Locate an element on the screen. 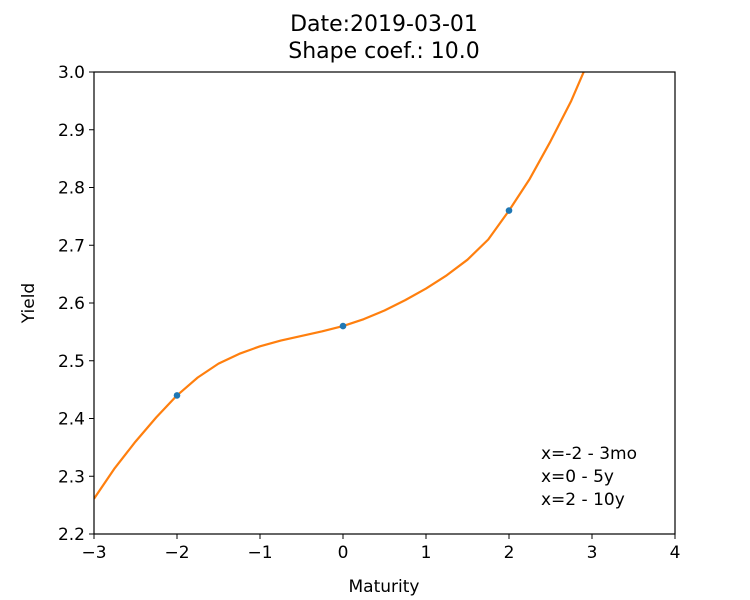 The image size is (750, 600). y-axis-ticks: 2.2 2.3 2.4 2.5 2.6 2.7 2.8 2.9 3.0 is located at coordinates (76, 304).